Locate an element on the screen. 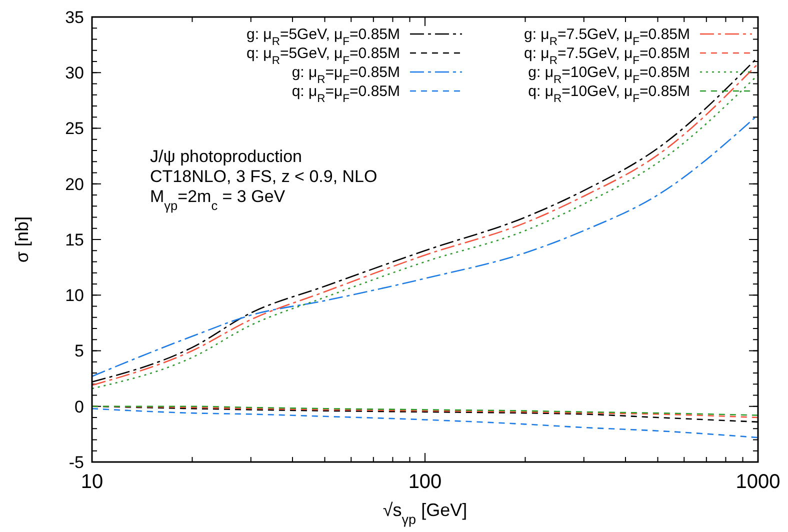  y-tick-label: 20 is located at coordinates (74, 184).